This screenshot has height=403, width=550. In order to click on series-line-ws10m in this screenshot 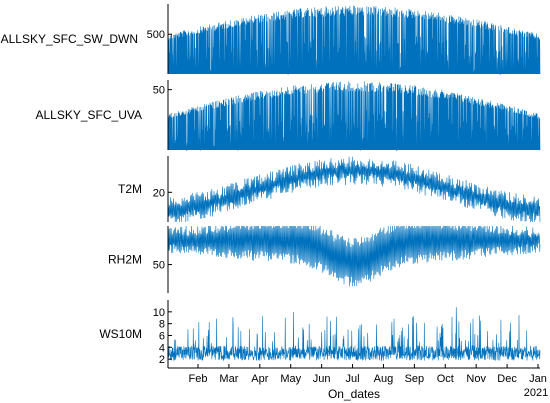, I will do `click(354, 334)`.